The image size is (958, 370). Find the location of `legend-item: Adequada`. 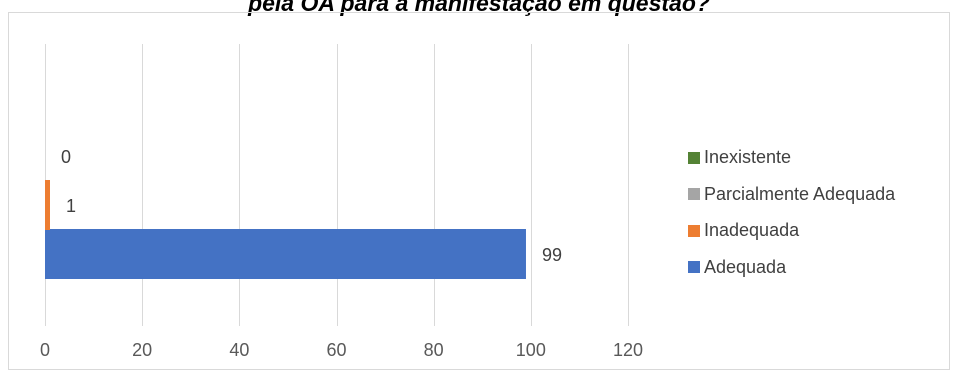

legend-item: Adequada is located at coordinates (737, 267).